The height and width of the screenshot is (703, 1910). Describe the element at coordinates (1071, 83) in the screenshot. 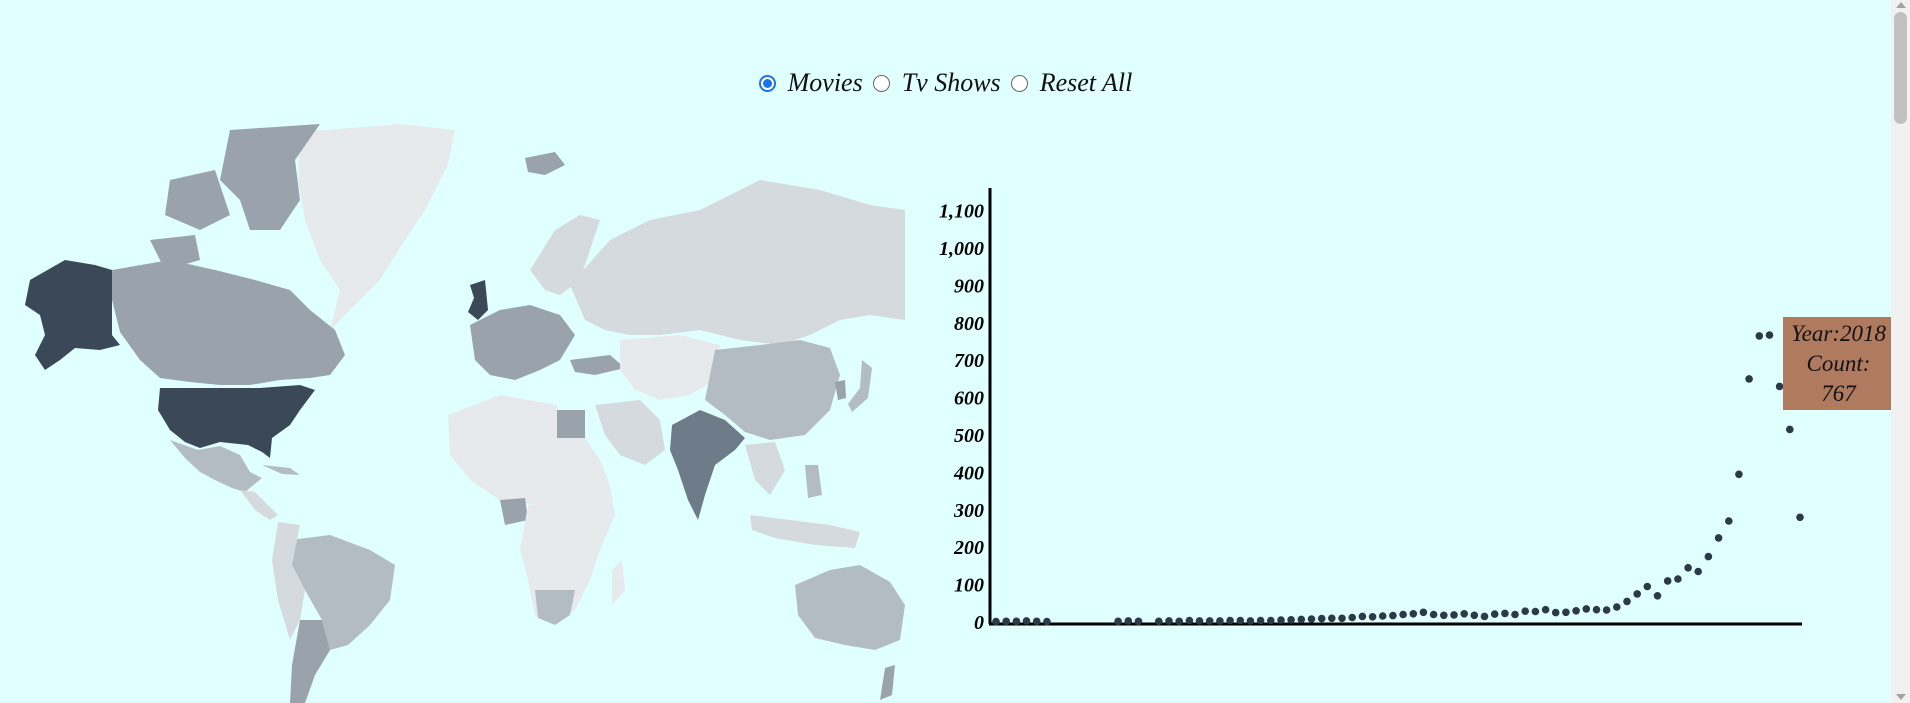

I see `reset-all-option: Reset All` at that location.